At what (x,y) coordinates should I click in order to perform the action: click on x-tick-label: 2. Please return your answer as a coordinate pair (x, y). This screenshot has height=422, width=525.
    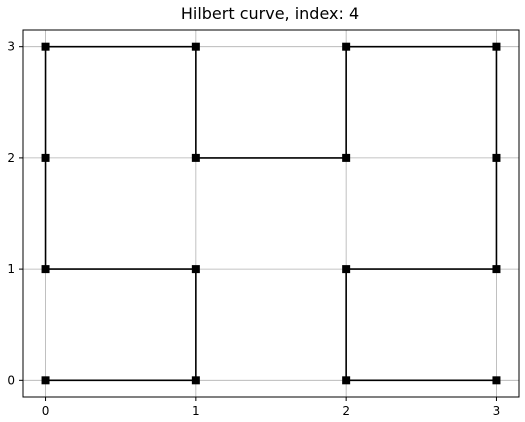
    Looking at the image, I should click on (346, 411).